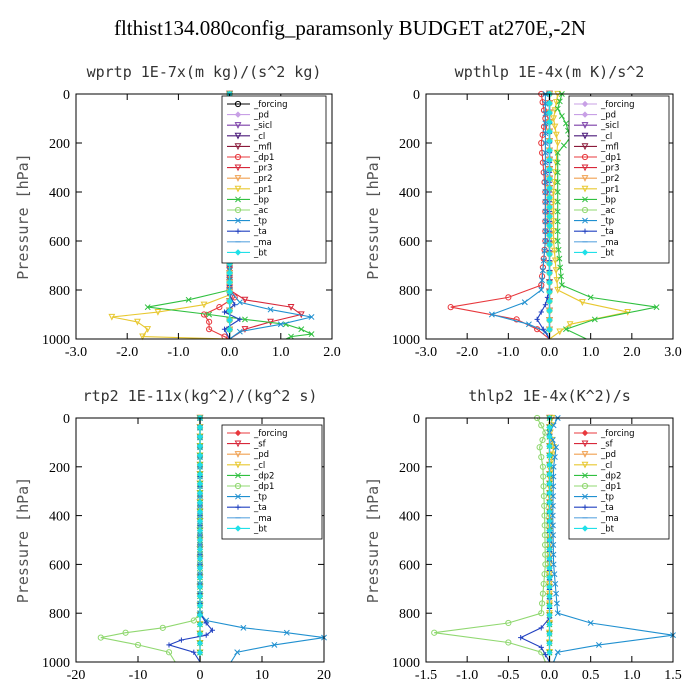  I want to click on legend-entry: _bp, so click(608, 200).